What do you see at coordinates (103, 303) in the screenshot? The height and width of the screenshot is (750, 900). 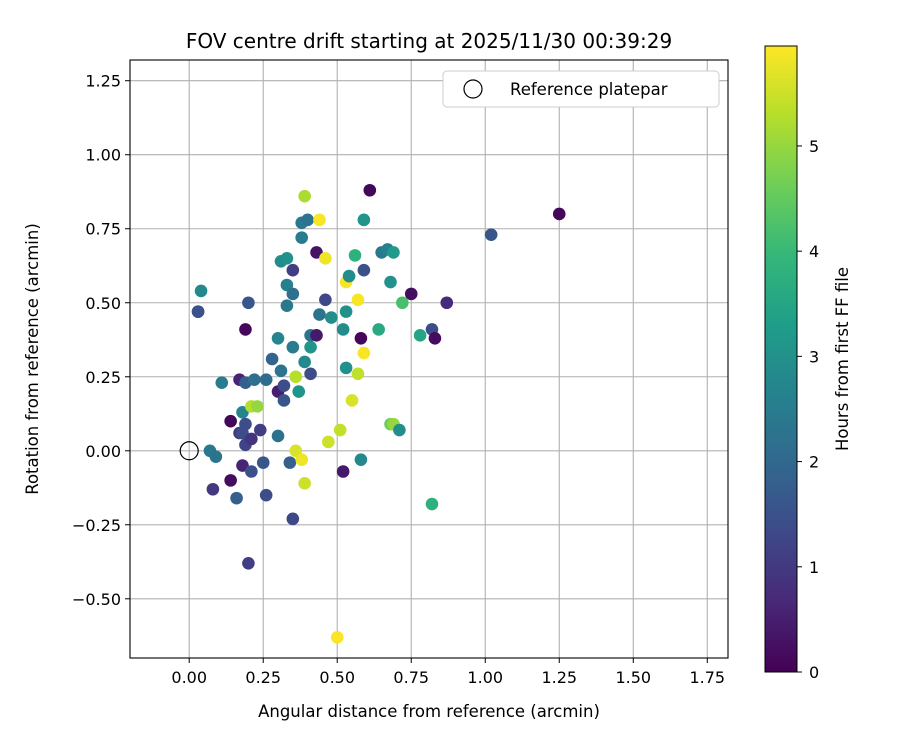 I see `y-tick-label: 0.50` at bounding box center [103, 303].